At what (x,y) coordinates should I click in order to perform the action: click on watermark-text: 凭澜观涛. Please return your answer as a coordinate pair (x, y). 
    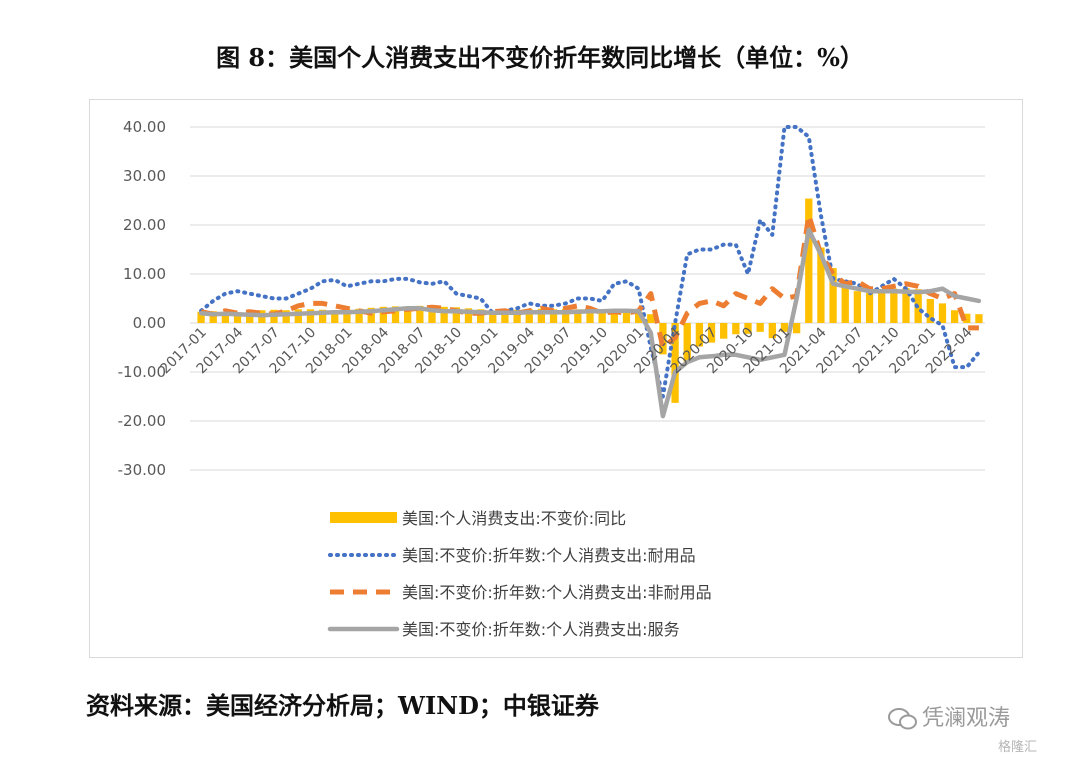
    Looking at the image, I should click on (966, 718).